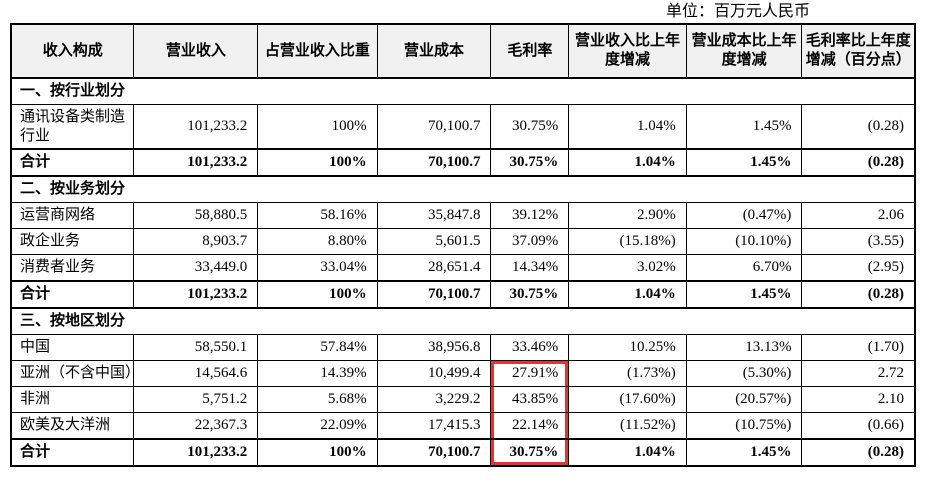 This screenshot has width=927, height=482. I want to click on cell-cost: 38,956.8, so click(434, 347).